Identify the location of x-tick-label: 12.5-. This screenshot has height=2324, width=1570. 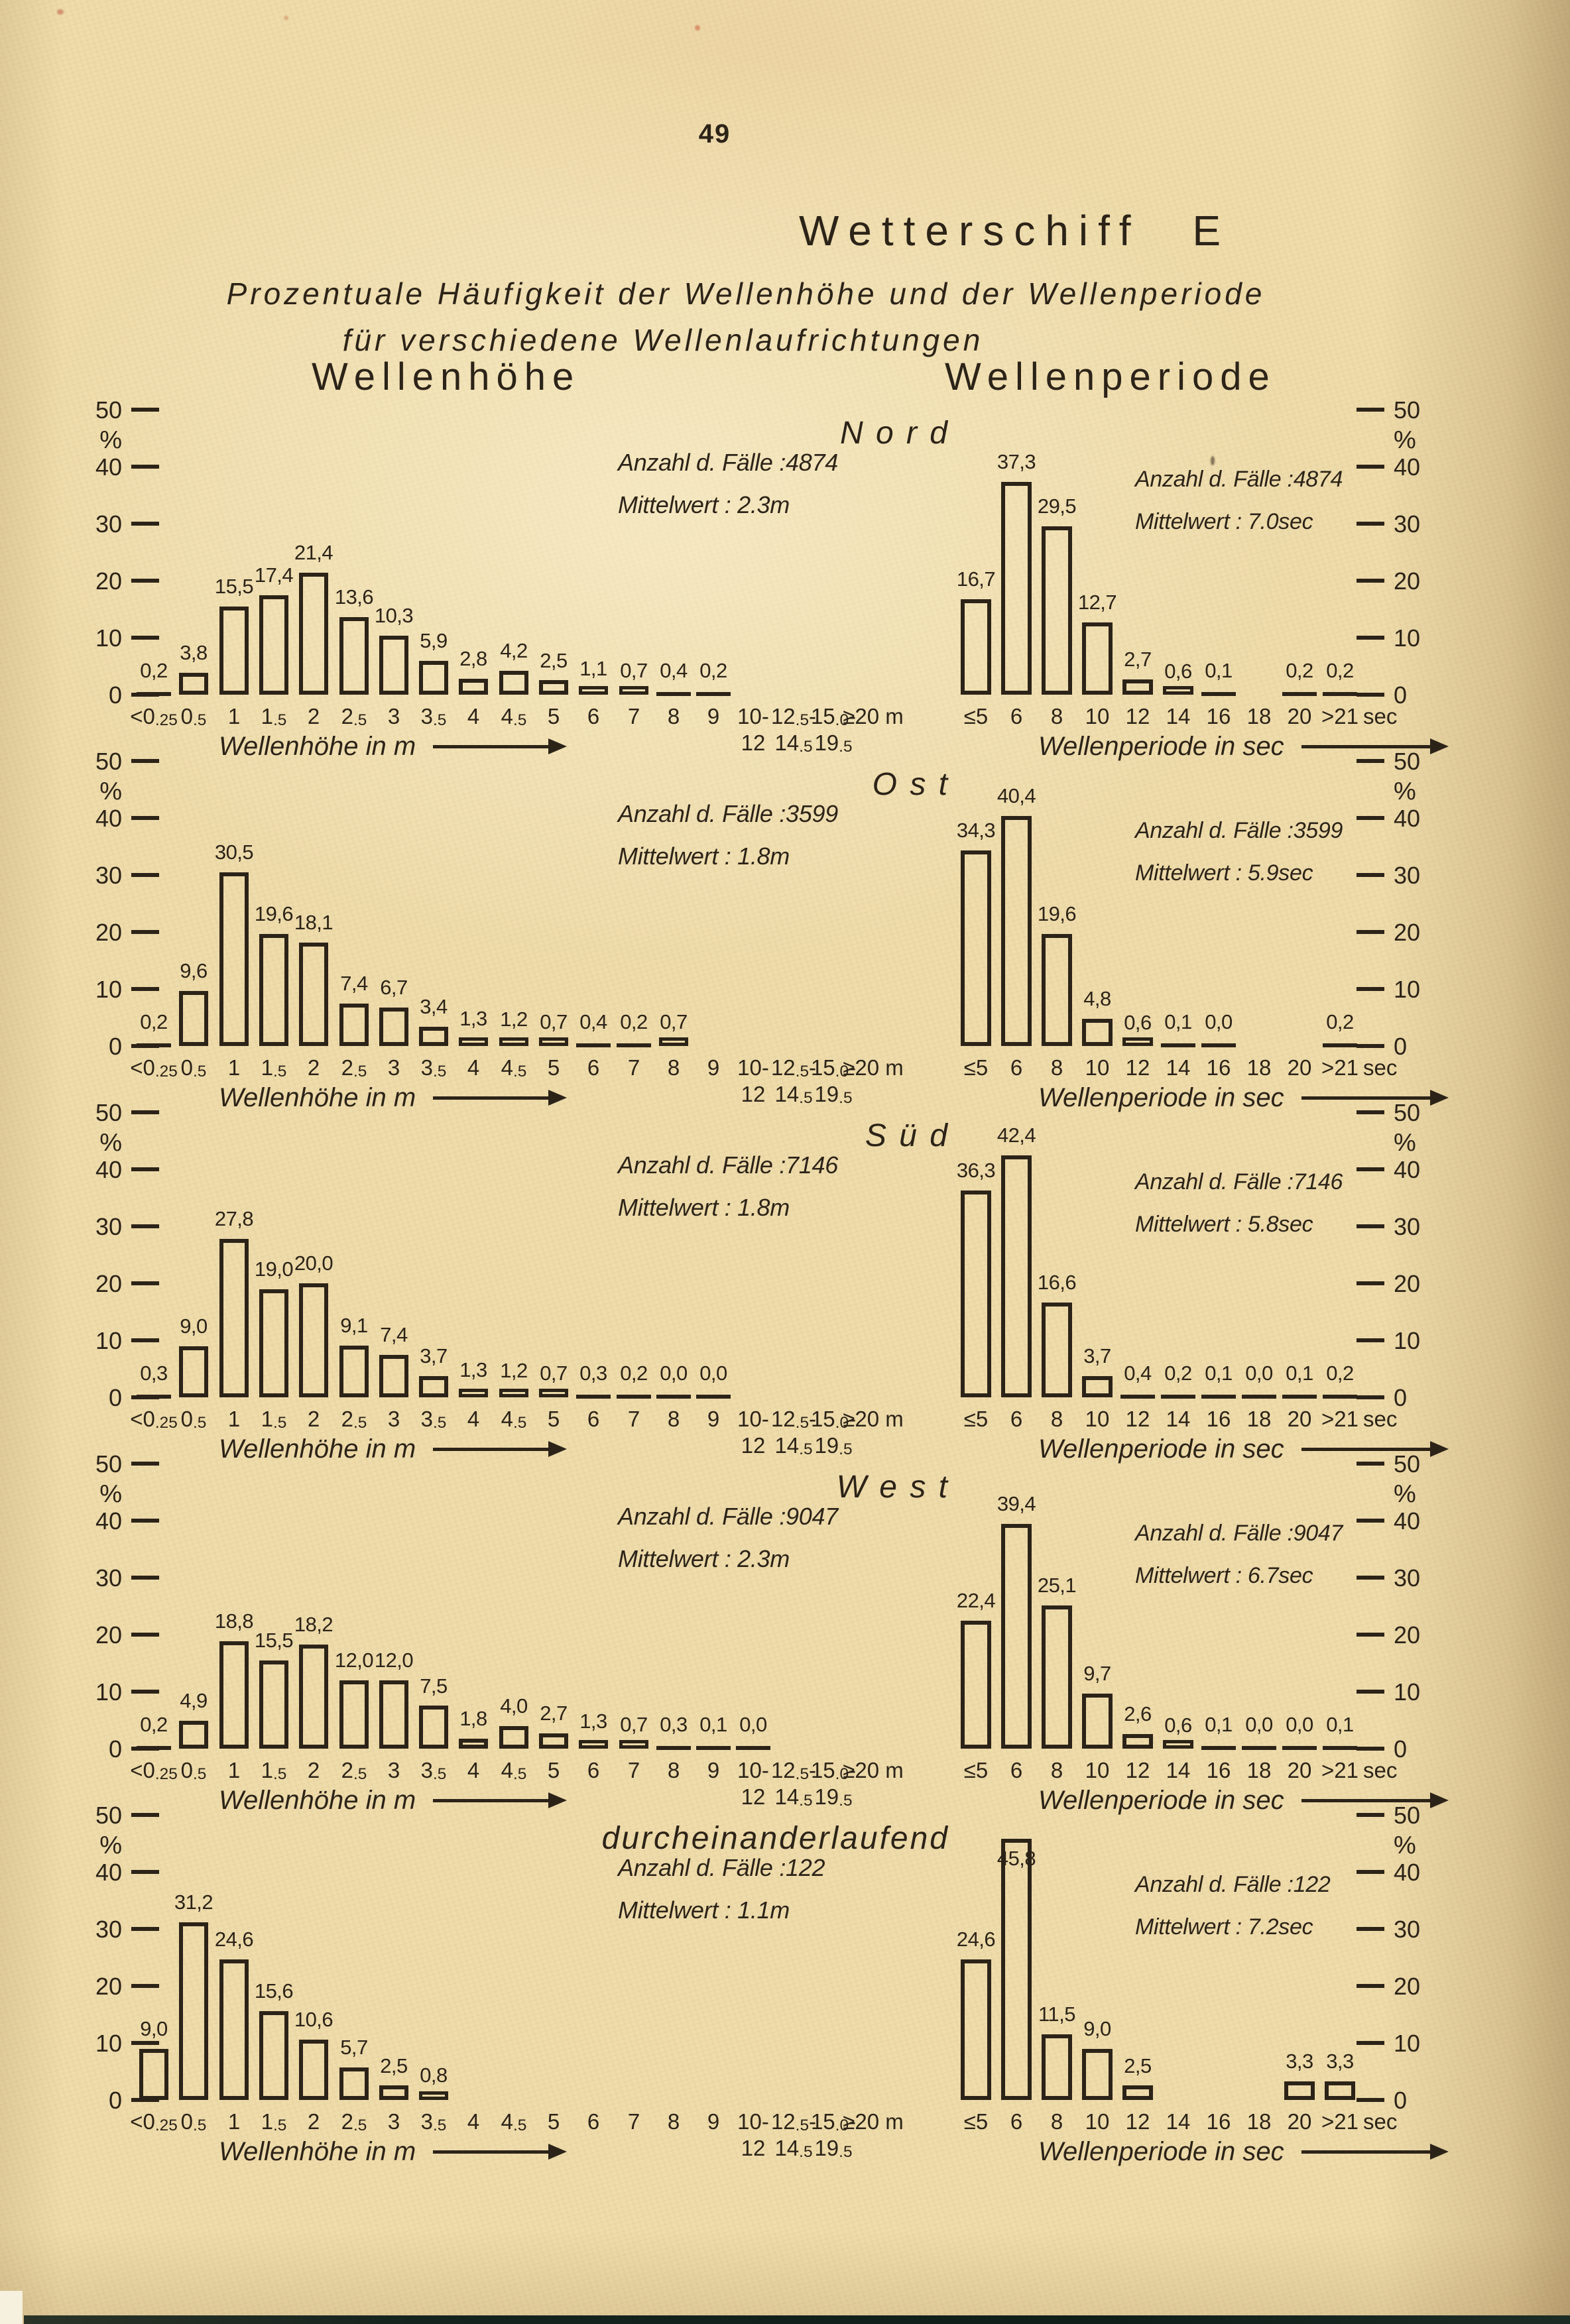
(794, 1067).